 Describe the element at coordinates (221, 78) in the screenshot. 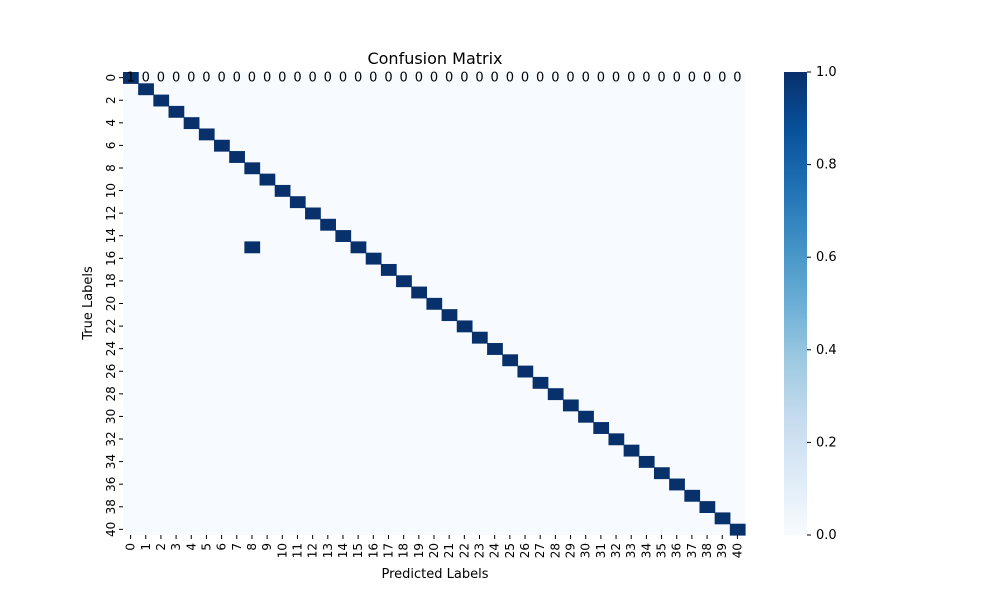

I see `annotation-0-6: 0` at that location.